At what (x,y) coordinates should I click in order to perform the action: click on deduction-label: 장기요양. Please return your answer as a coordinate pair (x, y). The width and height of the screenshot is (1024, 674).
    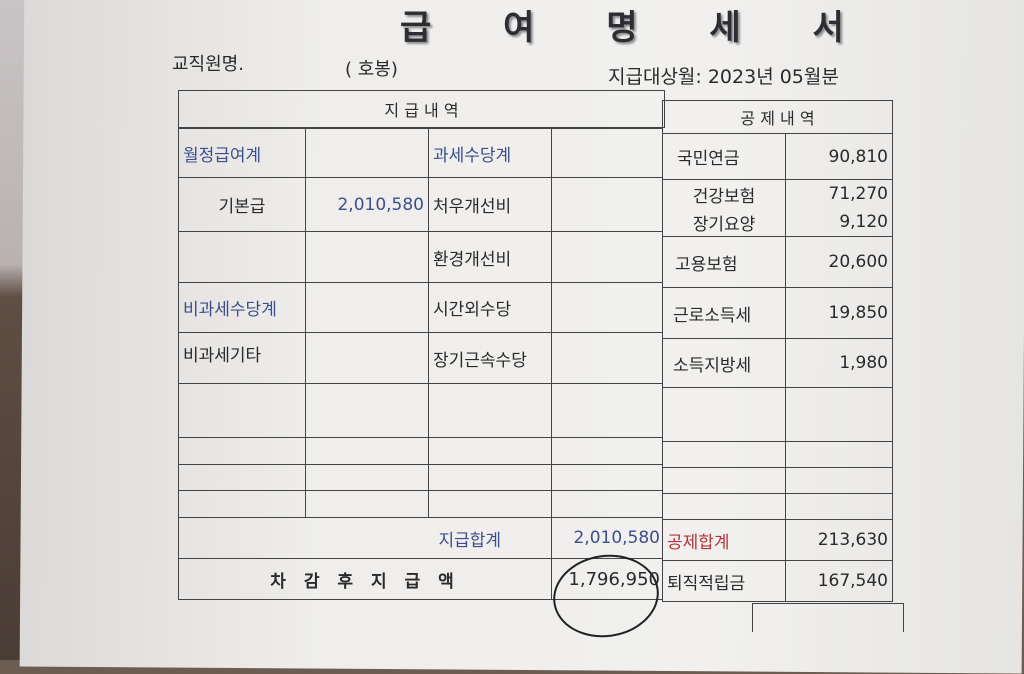
    Looking at the image, I should click on (724, 224).